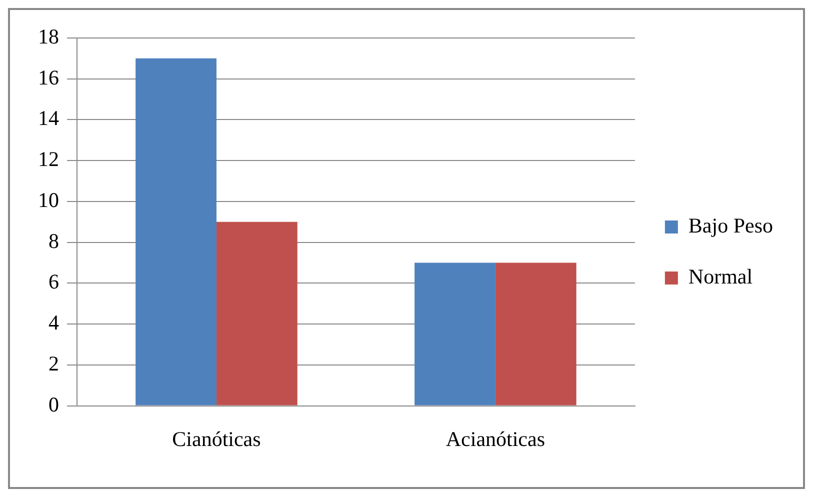 This screenshot has width=813, height=497. What do you see at coordinates (48, 36) in the screenshot?
I see `y-tick-label: 18` at bounding box center [48, 36].